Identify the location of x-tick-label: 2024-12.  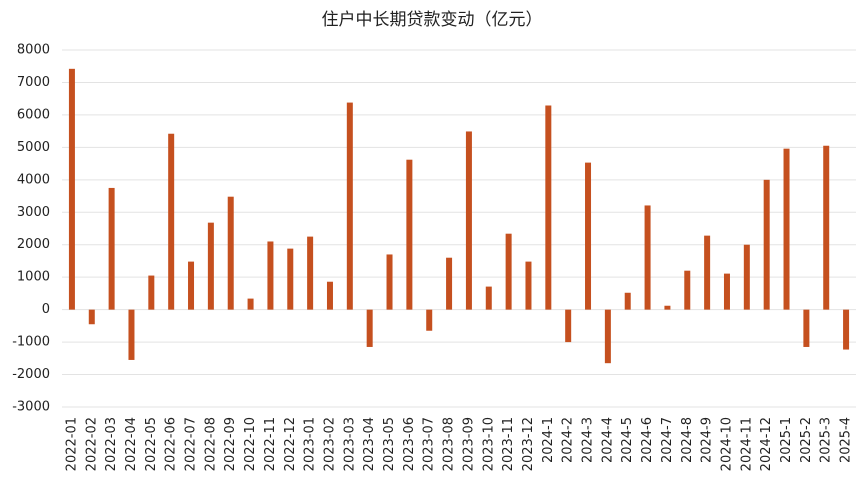
(766, 444).